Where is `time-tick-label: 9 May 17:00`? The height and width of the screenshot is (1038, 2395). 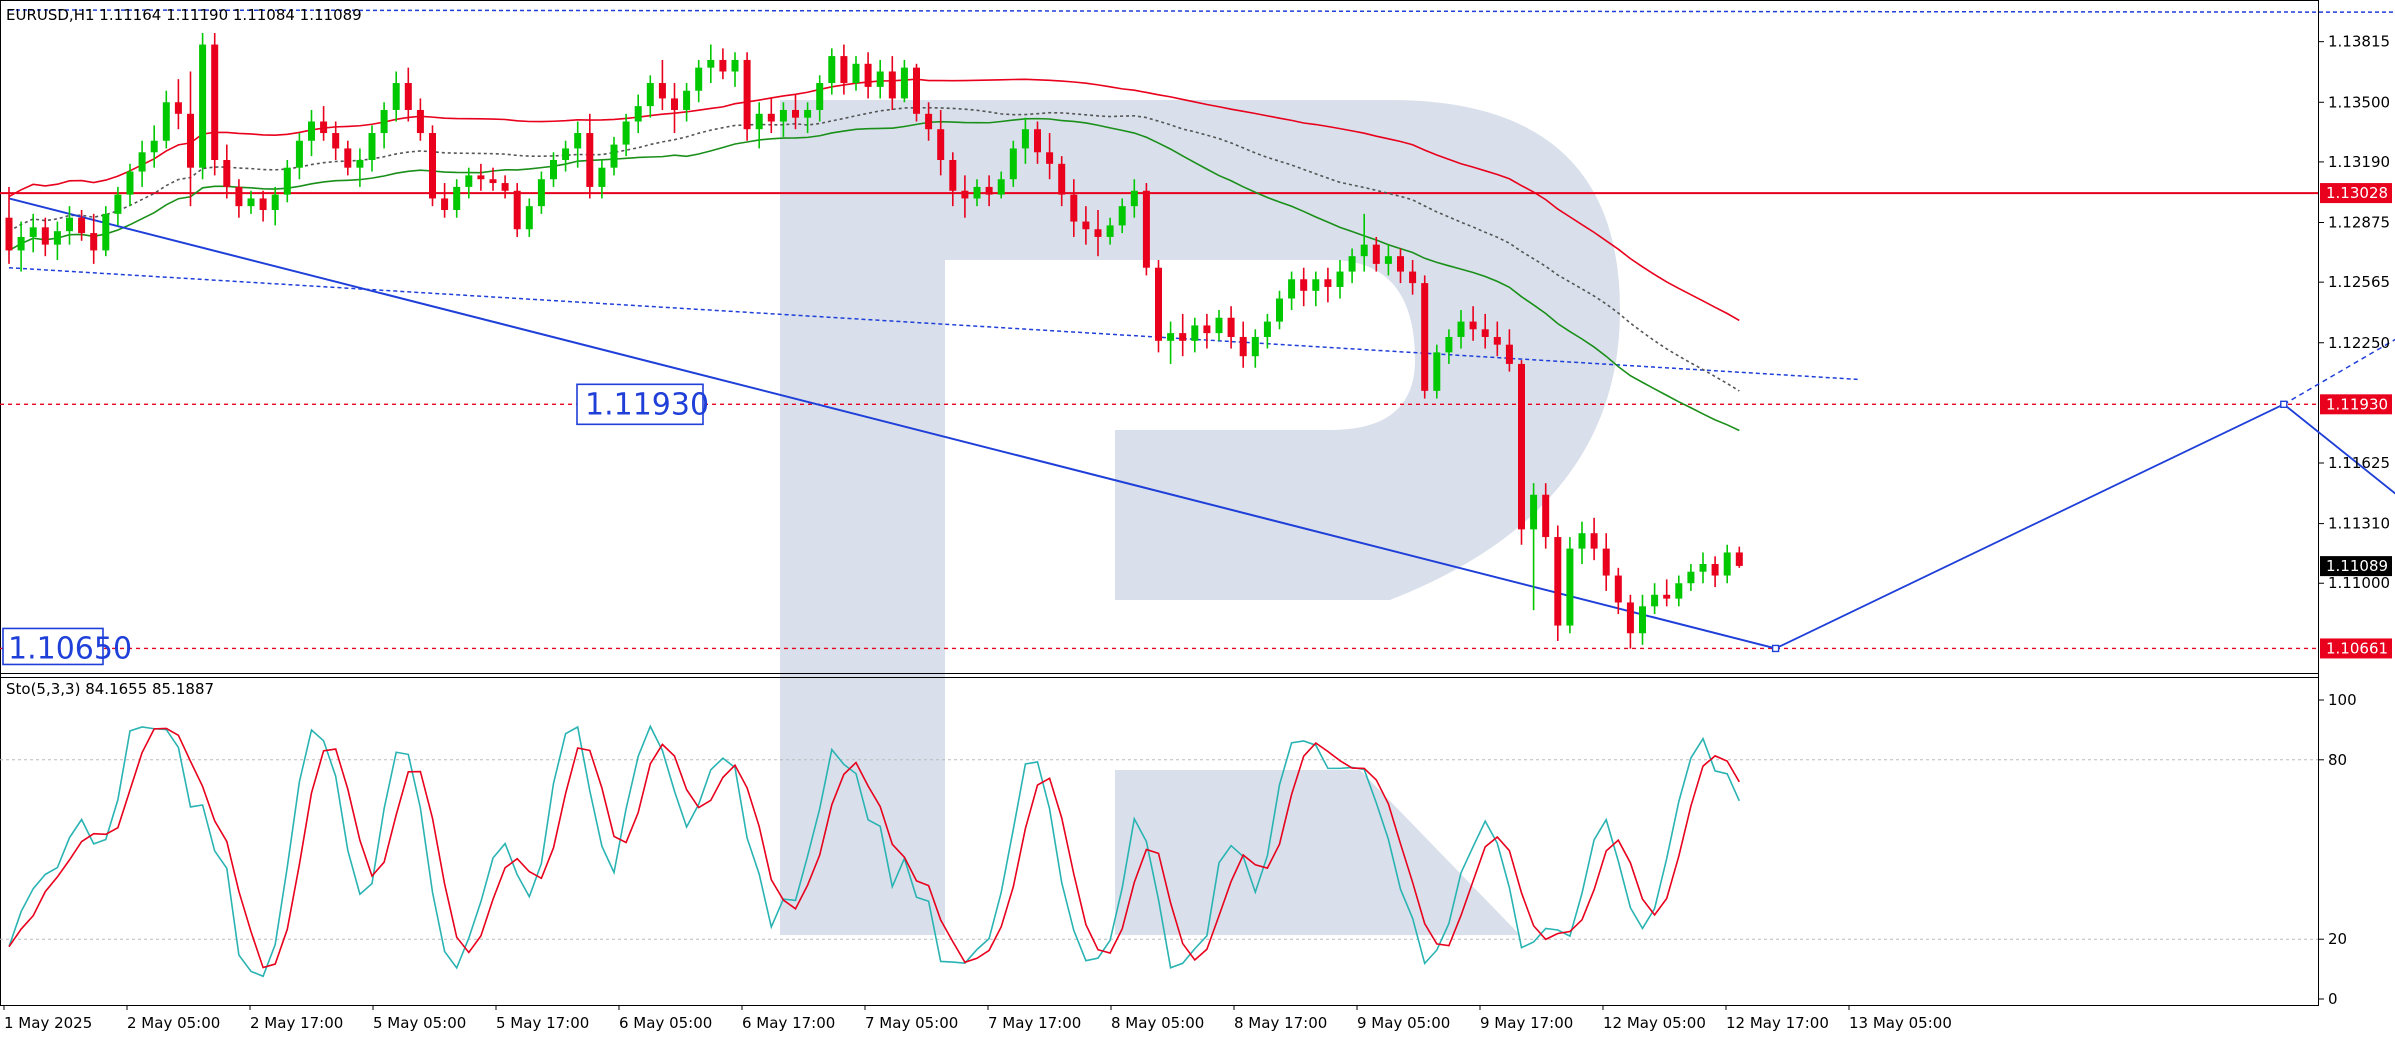
time-tick-label: 9 May 17:00 is located at coordinates (1526, 1023).